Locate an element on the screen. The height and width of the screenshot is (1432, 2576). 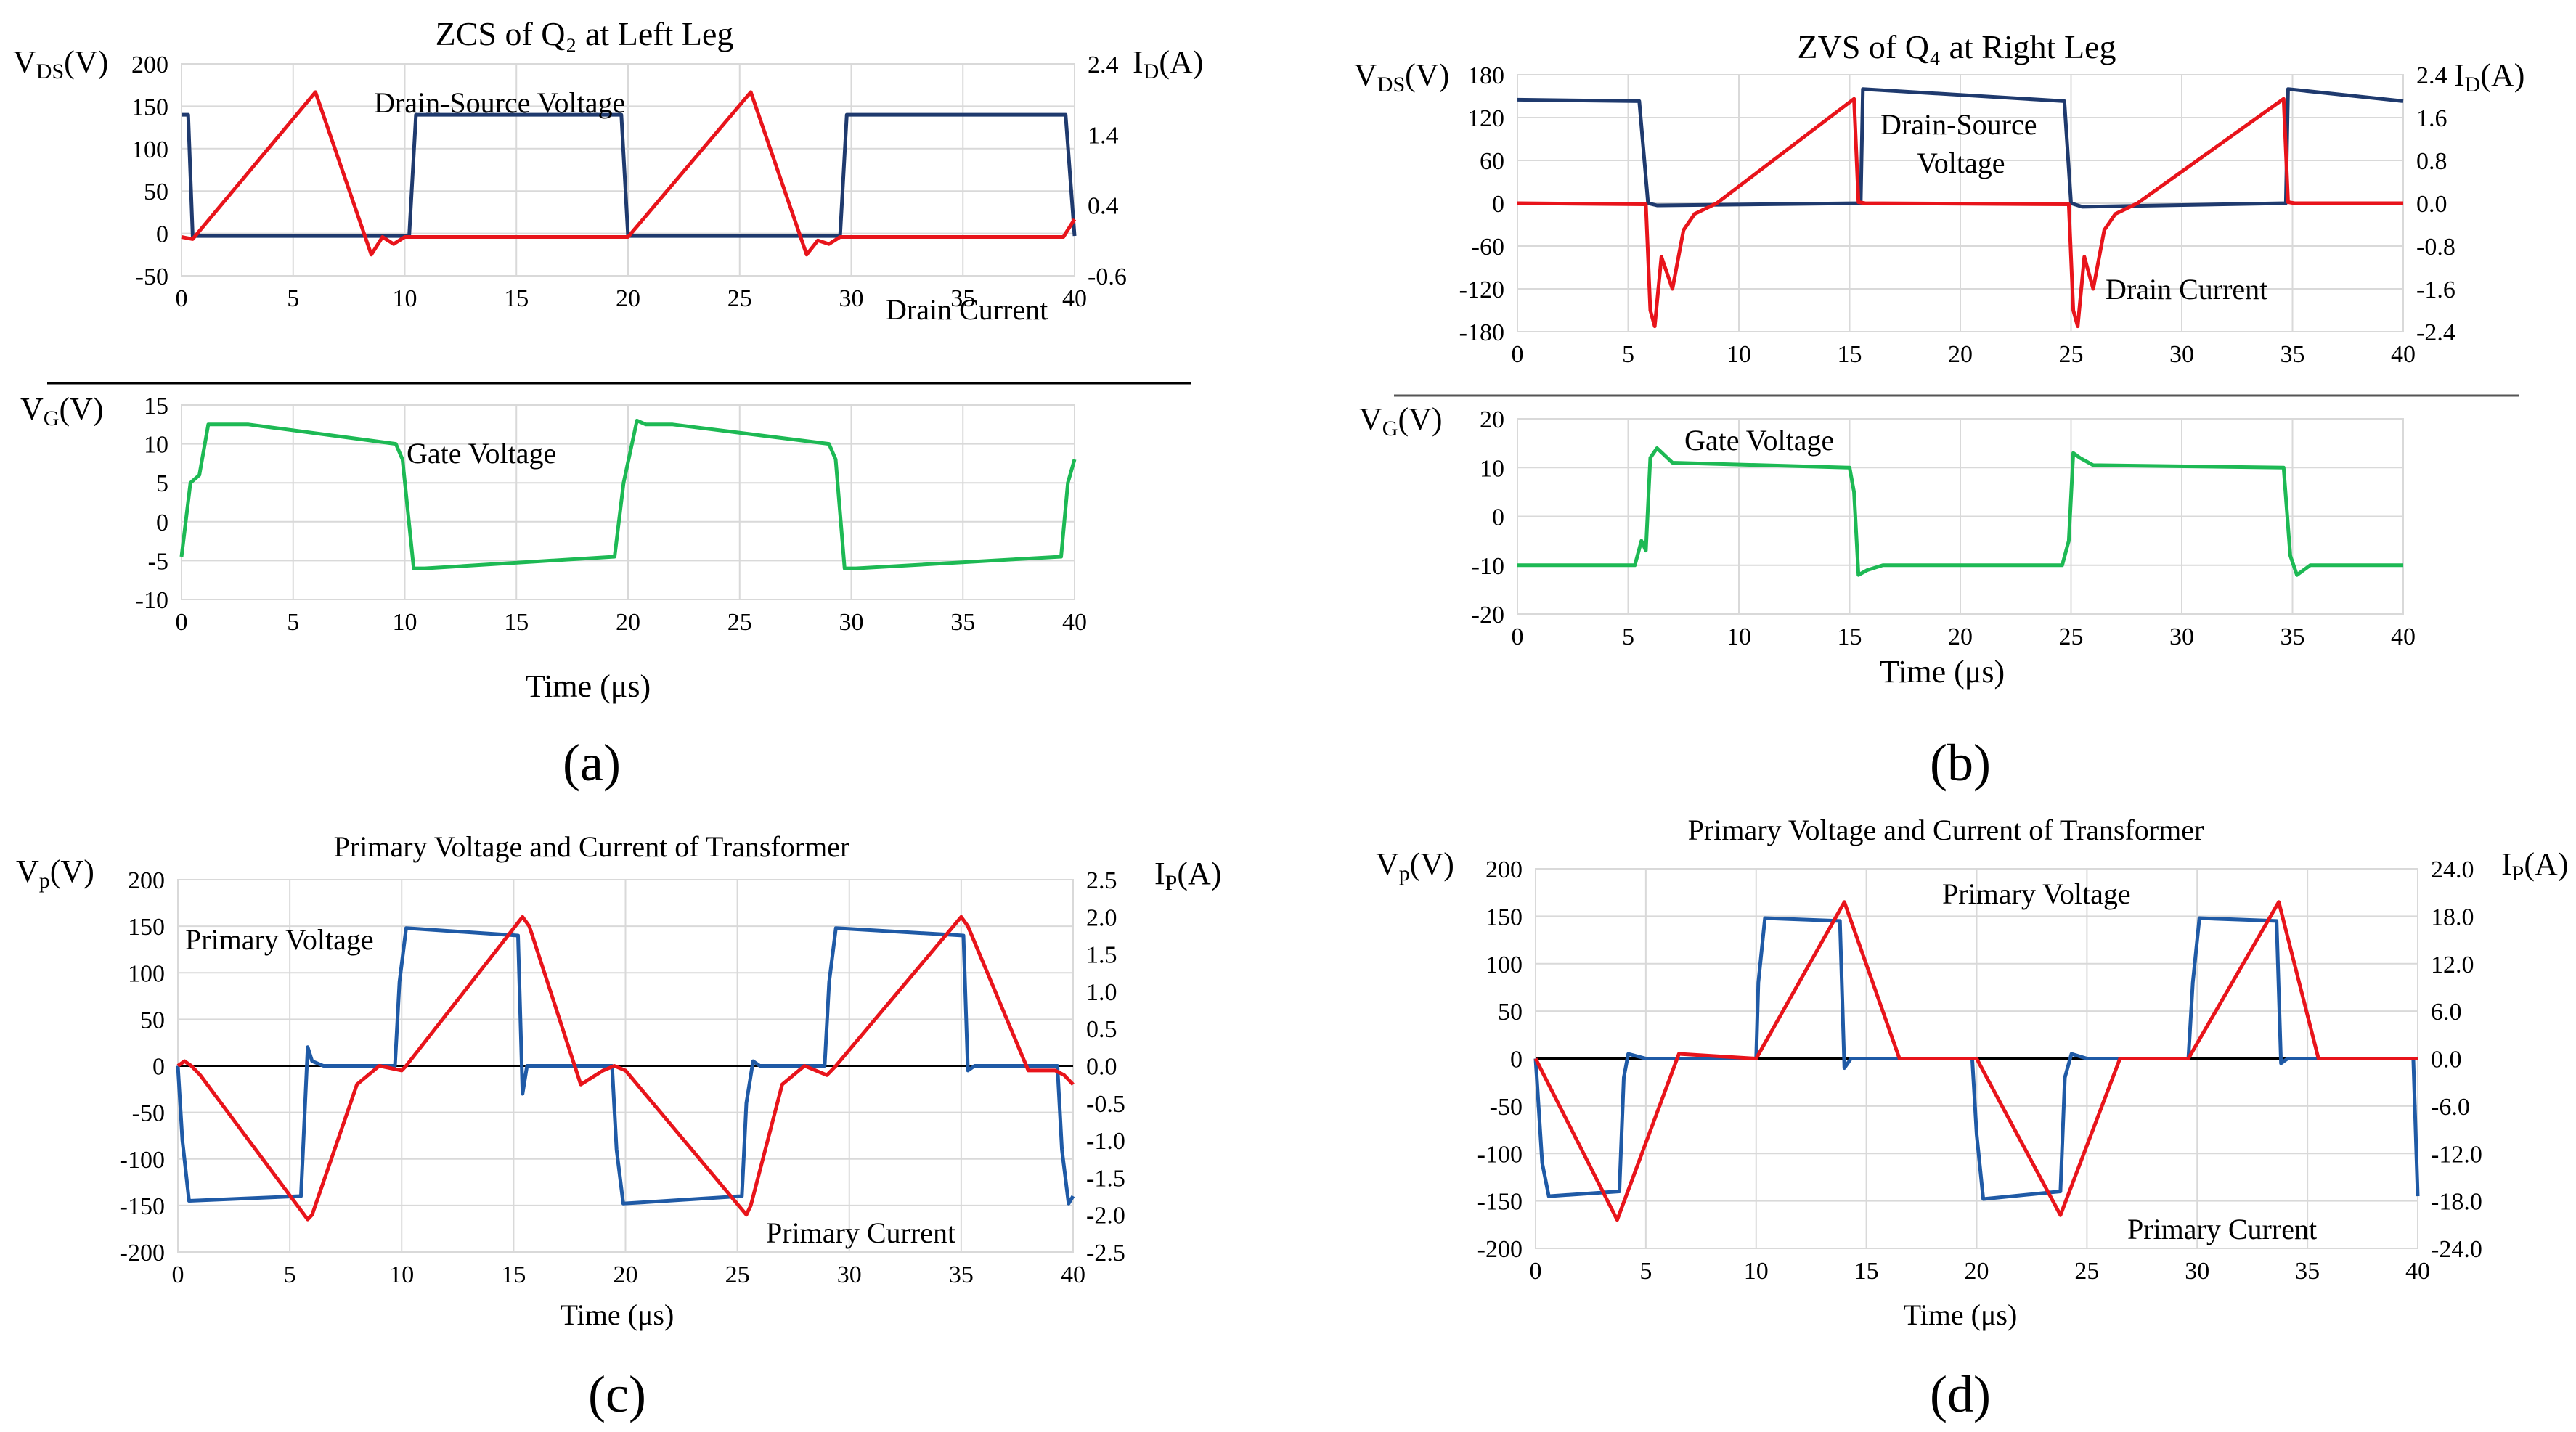
y-tick-label-d-6: 100 is located at coordinates (1504, 965).